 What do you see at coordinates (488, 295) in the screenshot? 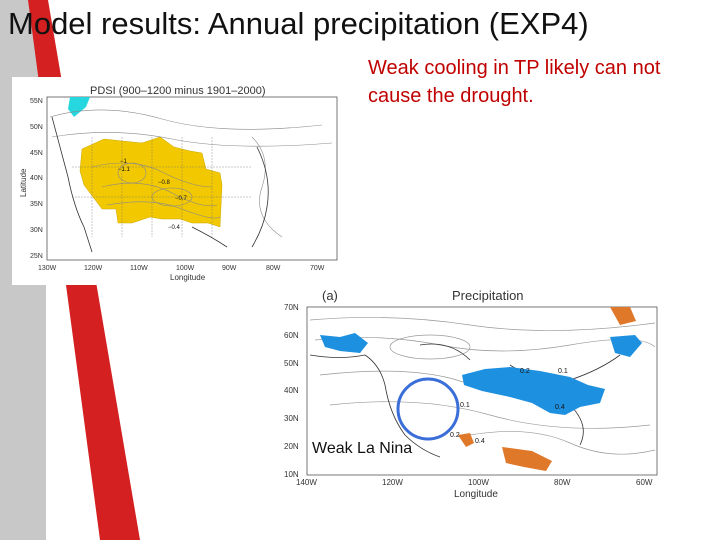
I see `precip-map-title: Precipitation` at bounding box center [488, 295].